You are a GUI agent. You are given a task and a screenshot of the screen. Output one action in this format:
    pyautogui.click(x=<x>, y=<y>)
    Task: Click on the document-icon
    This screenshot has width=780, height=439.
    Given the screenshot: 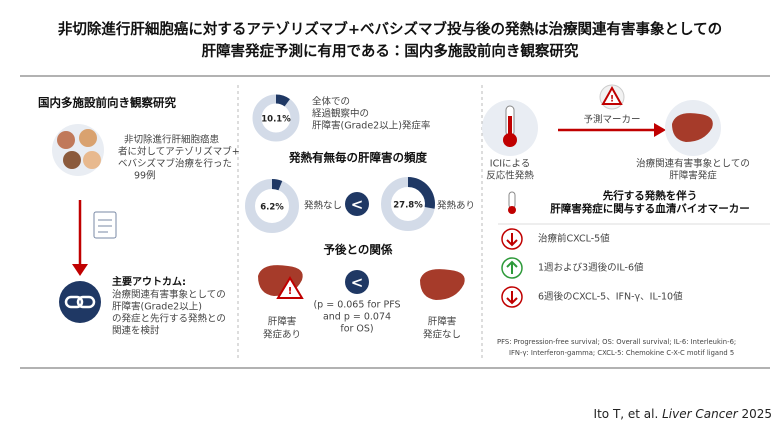 What is the action you would take?
    pyautogui.click(x=105, y=225)
    